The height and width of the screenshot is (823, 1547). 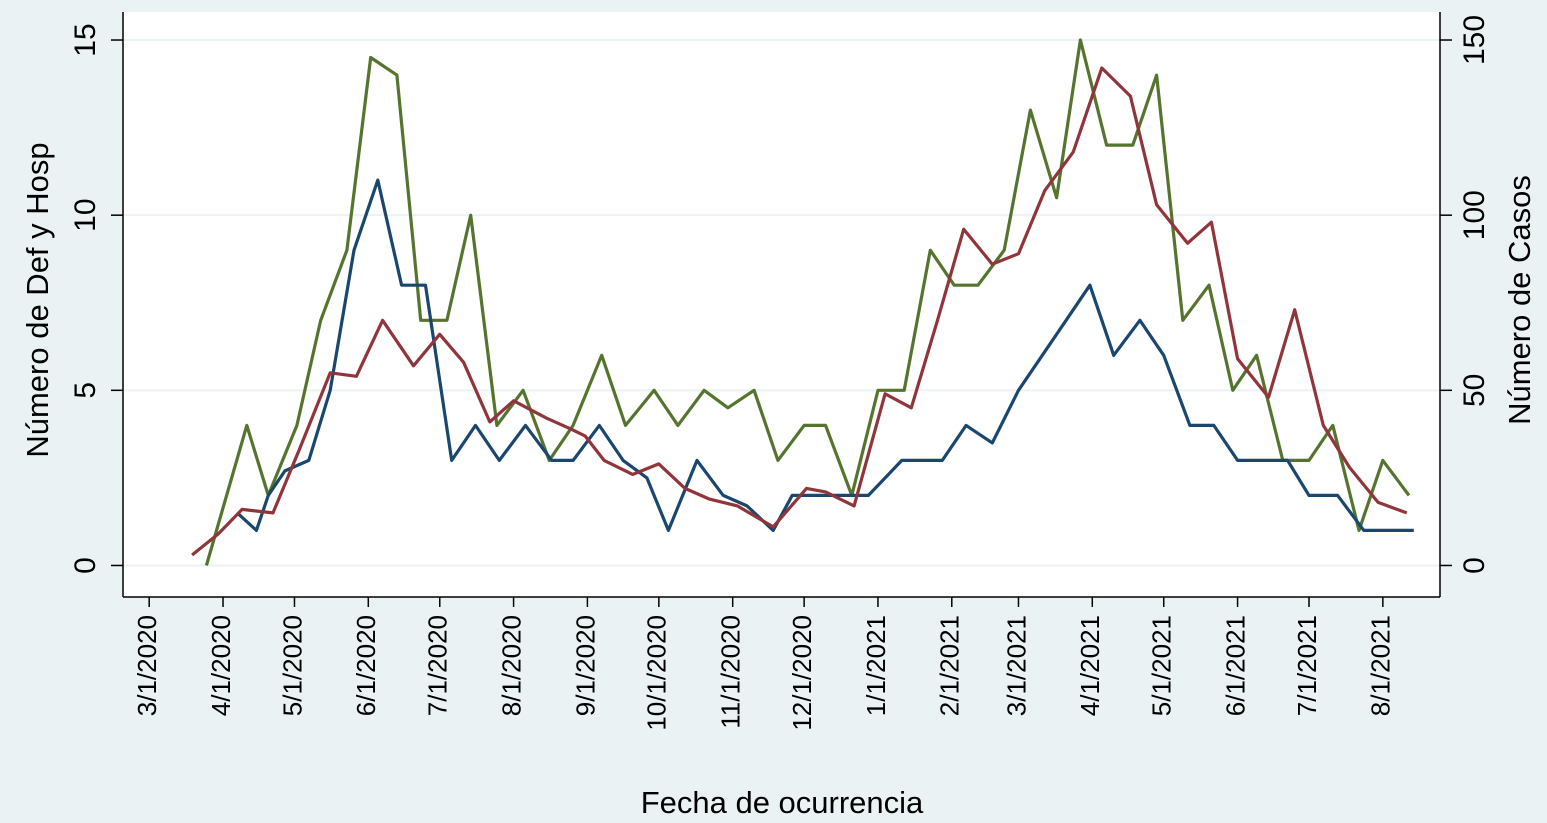 What do you see at coordinates (366, 665) in the screenshot?
I see `x-tick-label: 6/1/2020` at bounding box center [366, 665].